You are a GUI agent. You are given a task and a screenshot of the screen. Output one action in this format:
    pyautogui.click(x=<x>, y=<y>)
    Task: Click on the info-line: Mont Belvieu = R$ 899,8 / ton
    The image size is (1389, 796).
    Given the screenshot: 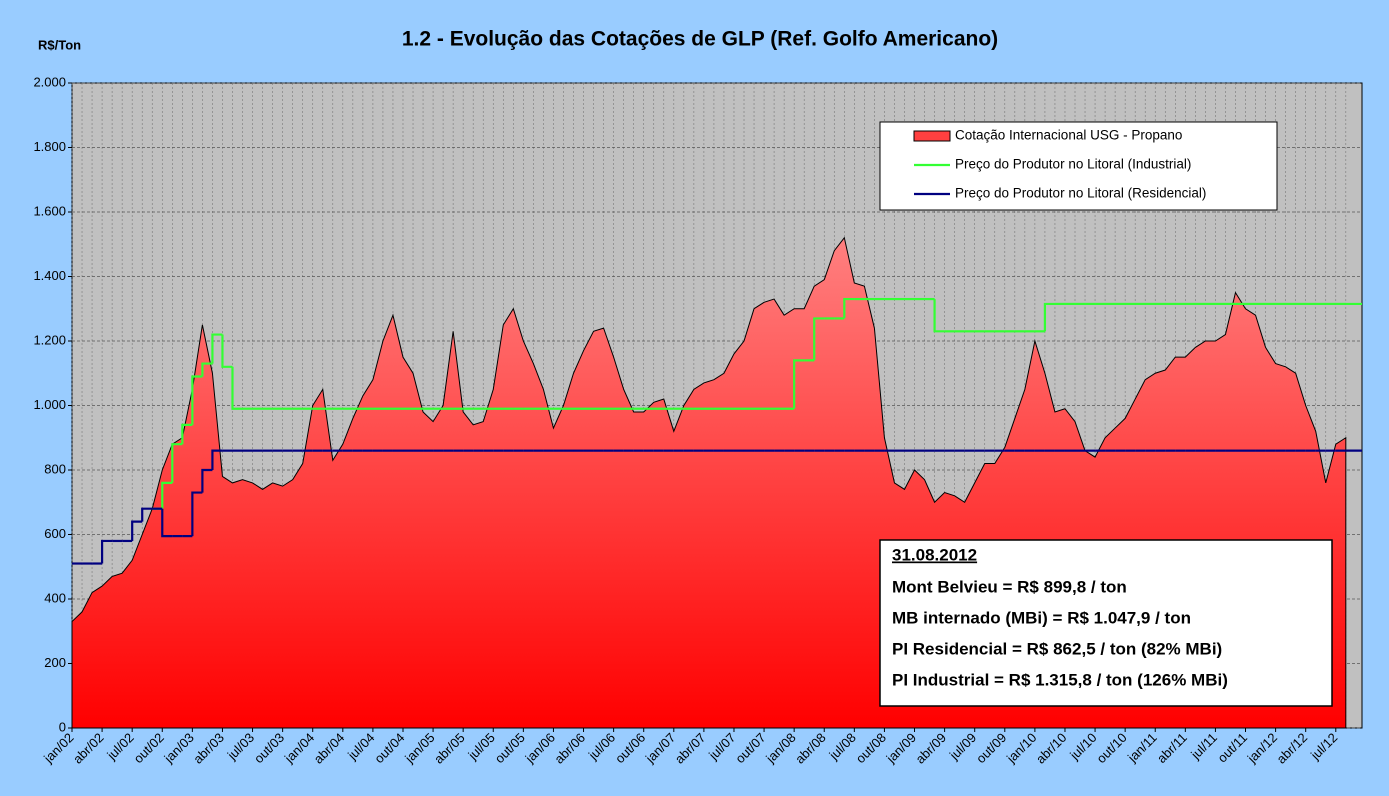 What is the action you would take?
    pyautogui.click(x=1009, y=586)
    